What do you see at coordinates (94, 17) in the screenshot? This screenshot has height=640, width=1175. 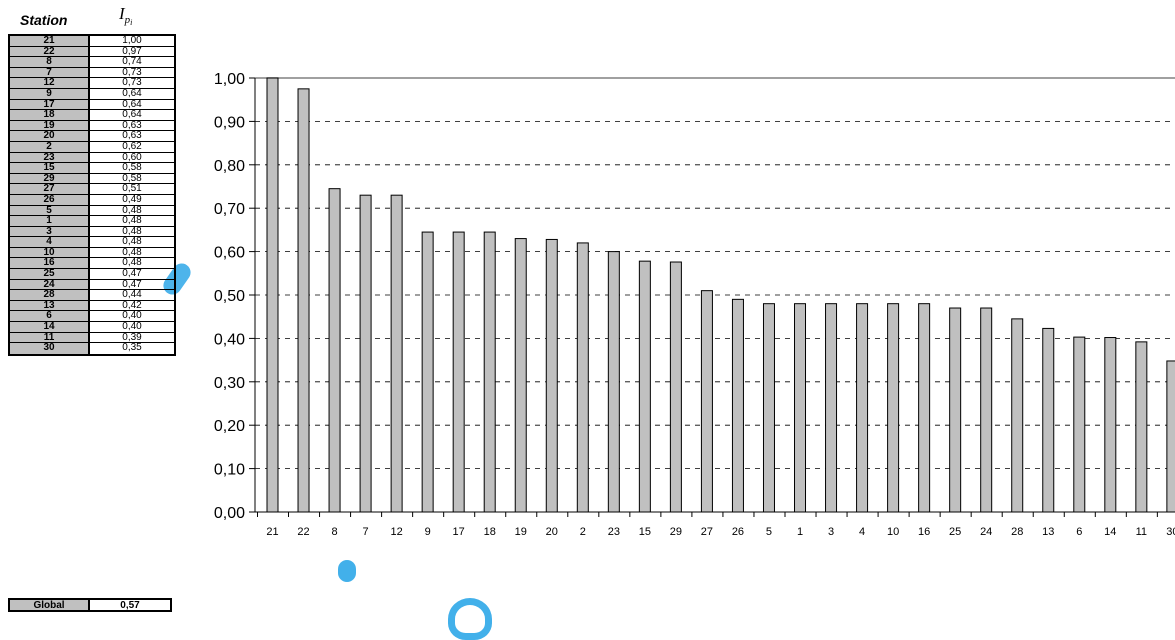 I see `table-header: Station Ipi` at bounding box center [94, 17].